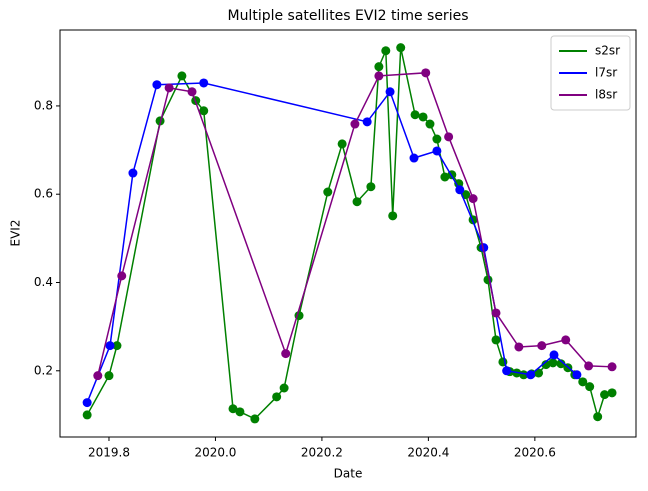  What do you see at coordinates (322, 453) in the screenshot?
I see `x-tick-label: 2020.2` at bounding box center [322, 453].